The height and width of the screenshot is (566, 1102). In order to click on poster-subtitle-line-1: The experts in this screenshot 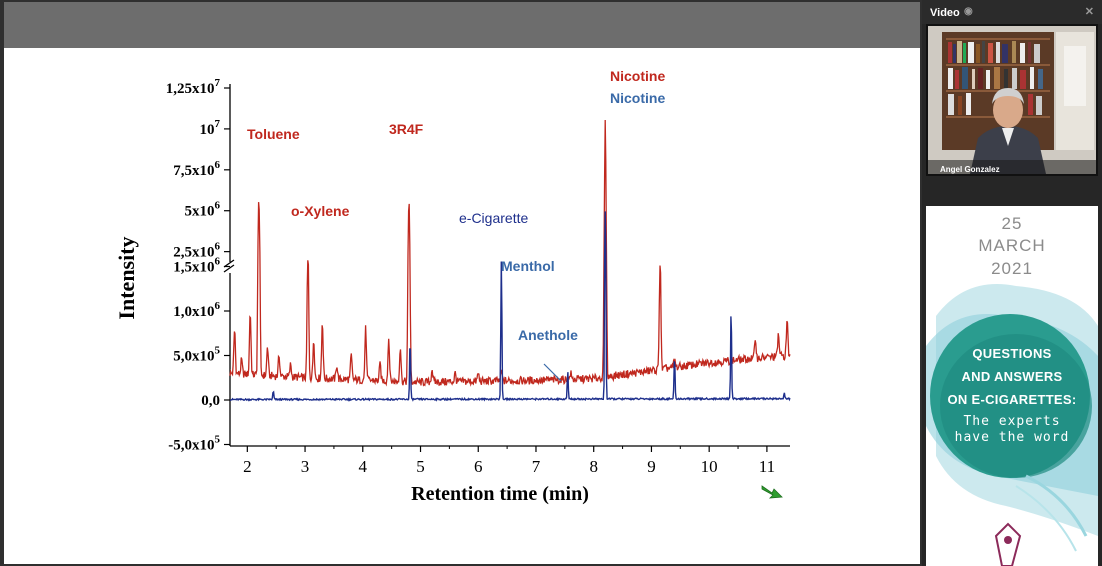, I will do `click(1012, 421)`.